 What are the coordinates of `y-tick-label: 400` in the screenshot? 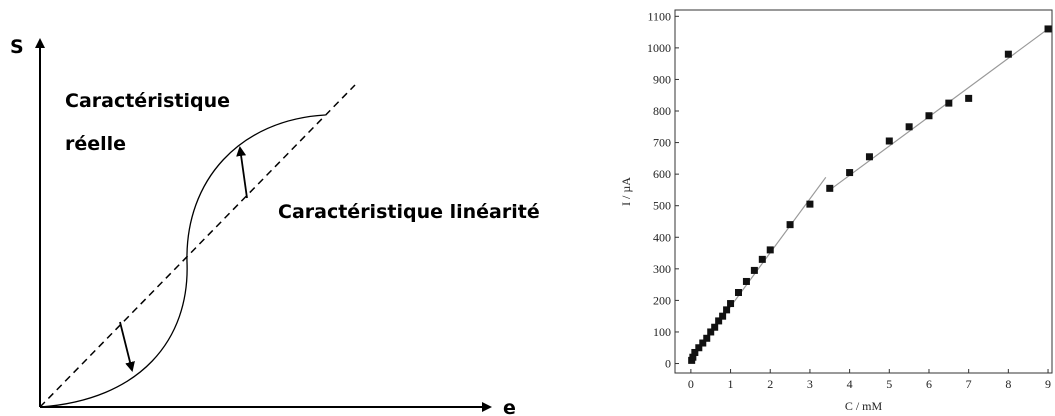 It's located at (662, 237).